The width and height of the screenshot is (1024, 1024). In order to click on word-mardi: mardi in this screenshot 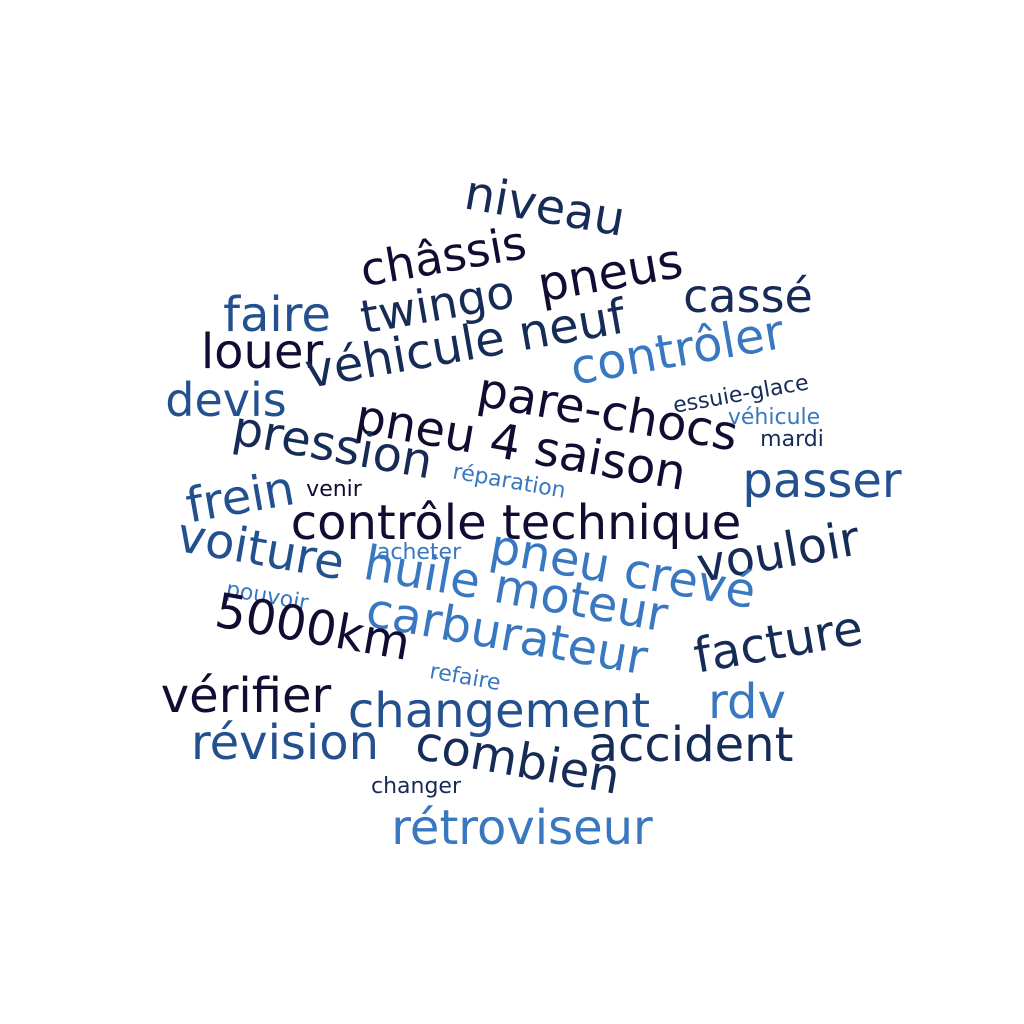, I will do `click(792, 439)`.